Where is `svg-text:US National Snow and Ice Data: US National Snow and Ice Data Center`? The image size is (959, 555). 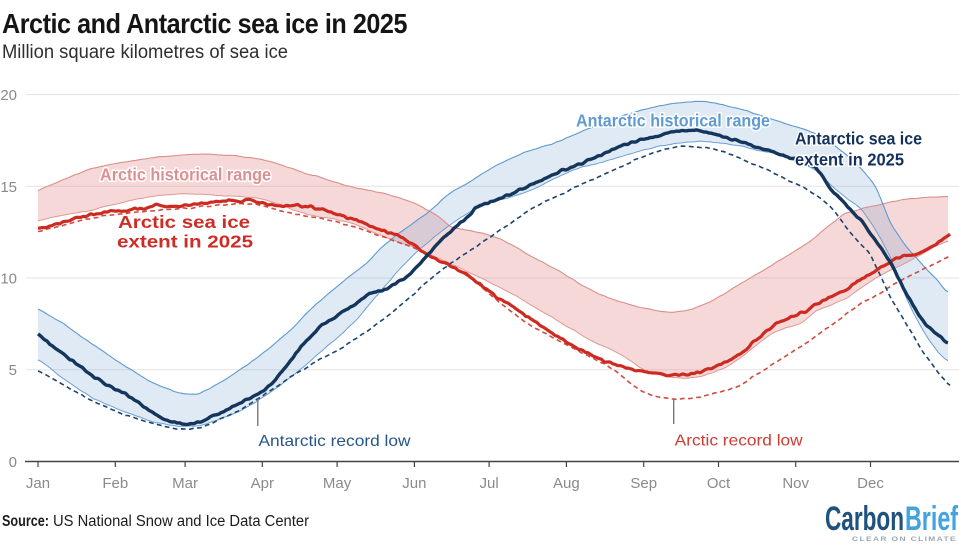
svg-text:US National Snow and Ice Data: US National Snow and Ice Data Center is located at coordinates (181, 521).